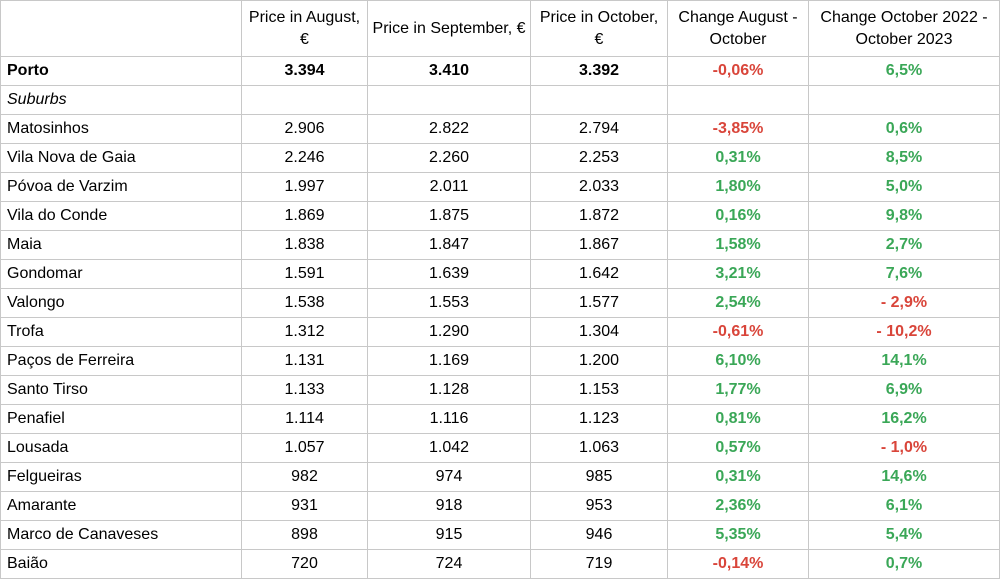 Image resolution: width=1000 pixels, height=579 pixels. What do you see at coordinates (738, 390) in the screenshot?
I see `change-aug-oct: 1,77%` at bounding box center [738, 390].